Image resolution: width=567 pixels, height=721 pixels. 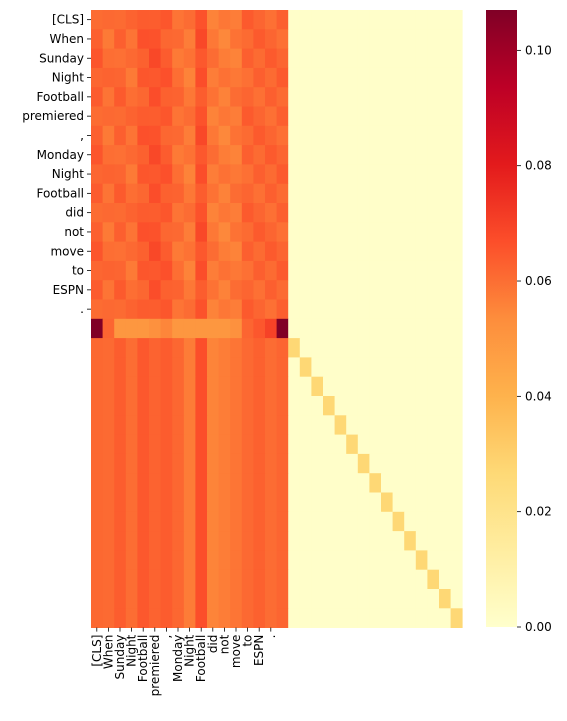 I want to click on y-tick-label: ., so click(x=82, y=309).